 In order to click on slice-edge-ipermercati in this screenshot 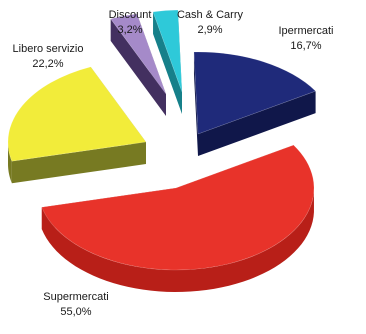, I will do `click(254, 104)`.